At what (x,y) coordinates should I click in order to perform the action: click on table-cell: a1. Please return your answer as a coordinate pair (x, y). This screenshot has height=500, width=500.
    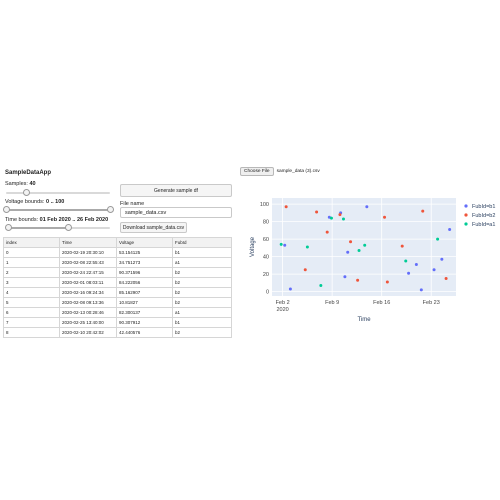
    Looking at the image, I should click on (202, 262).